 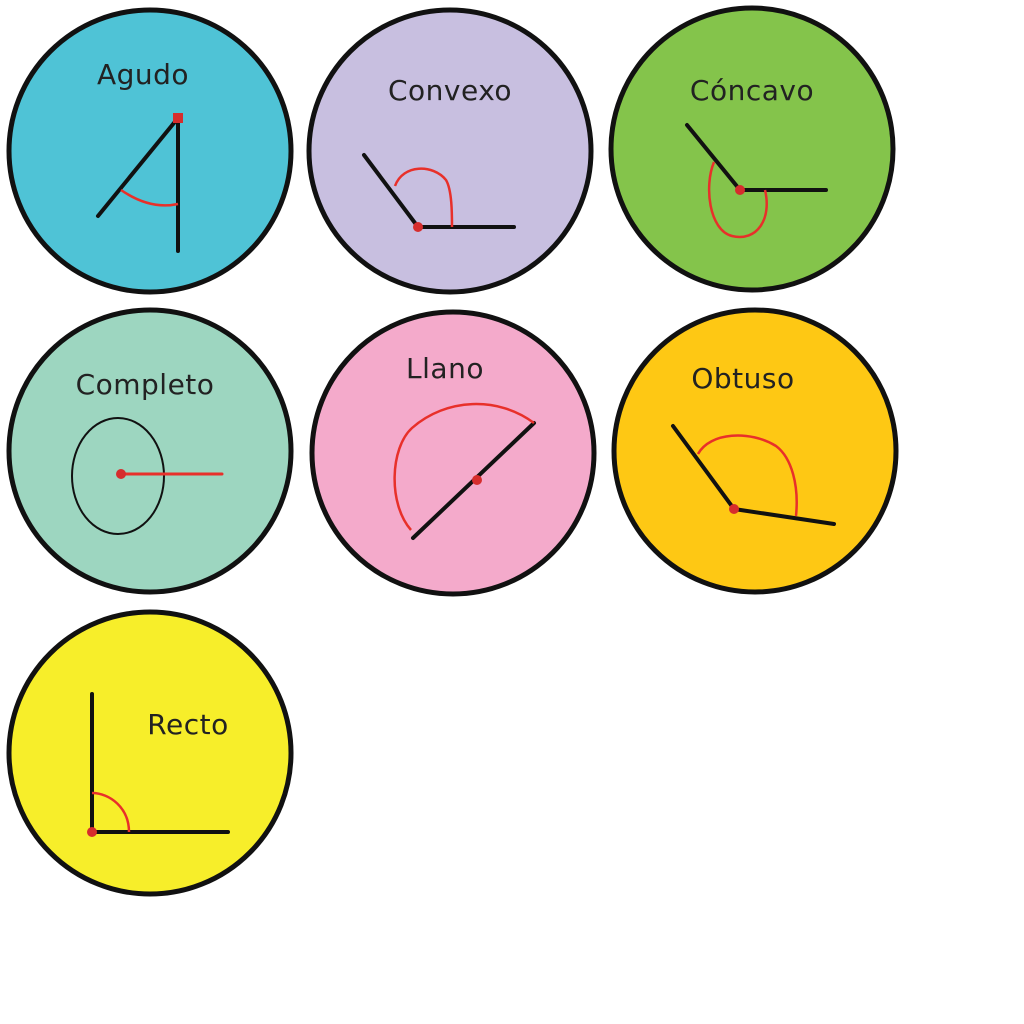 I want to click on concavo-figure, so click(x=752, y=149).